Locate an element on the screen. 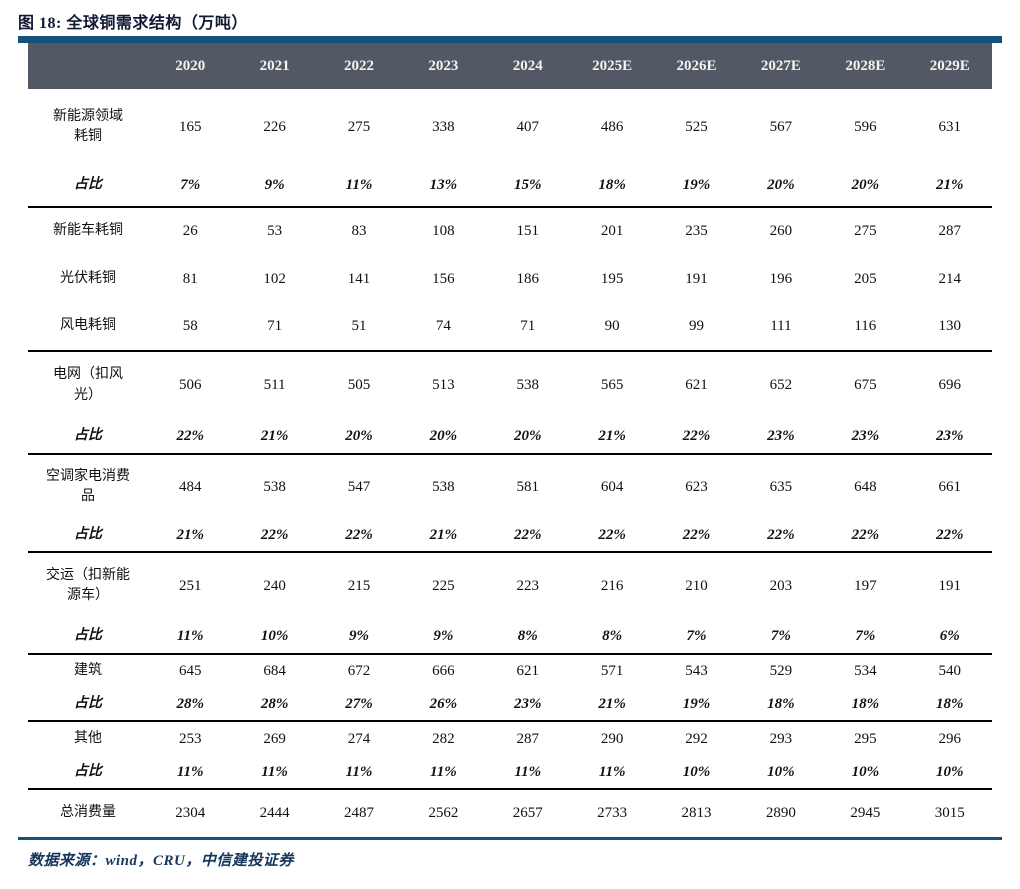 The image size is (1020, 889). footer-rule is located at coordinates (510, 838).